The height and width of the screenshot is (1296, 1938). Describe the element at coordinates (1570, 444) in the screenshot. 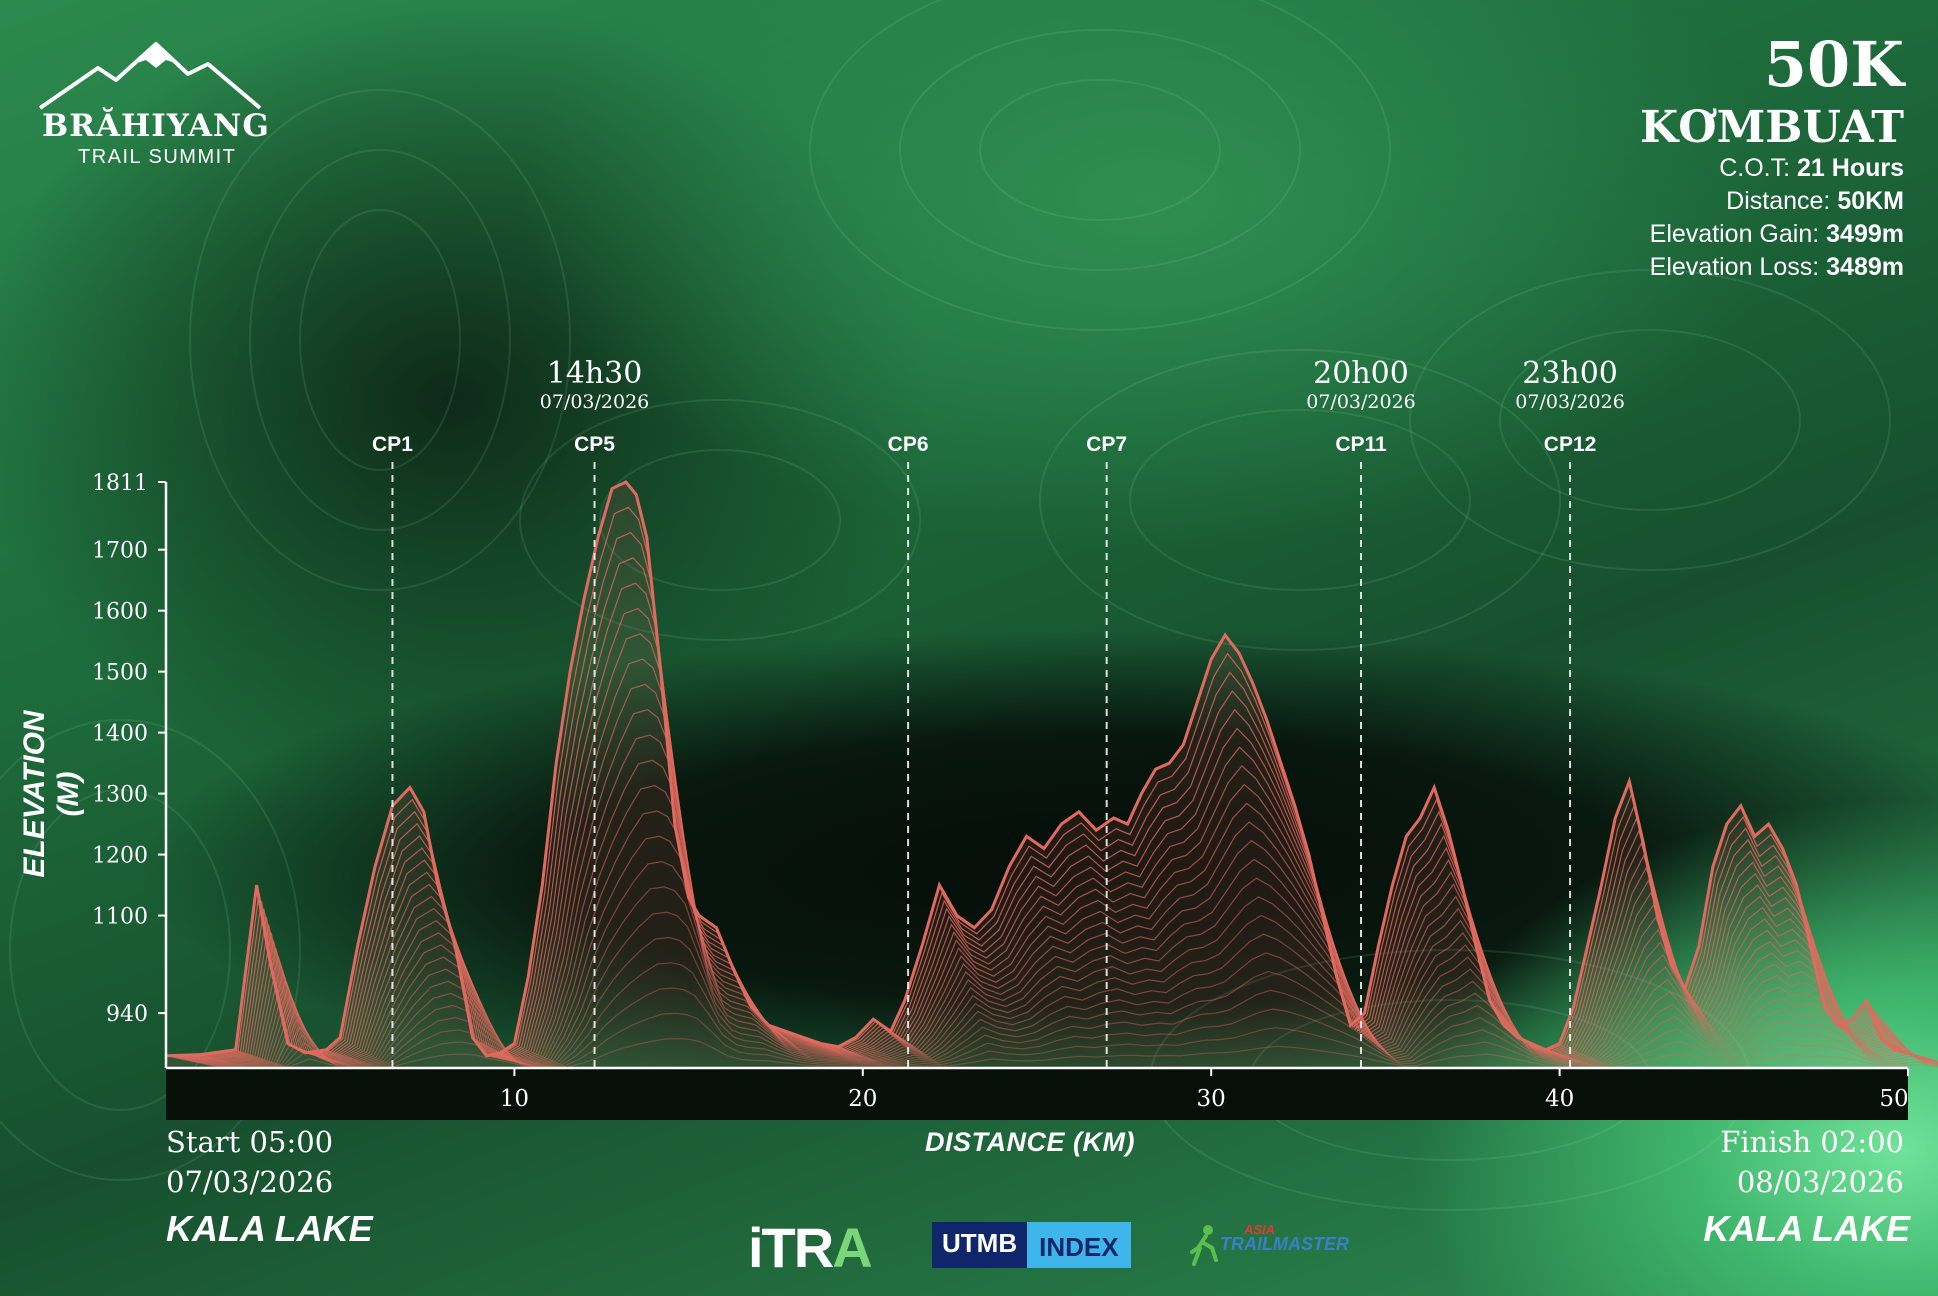

I see `checkpoint-label: CP12` at that location.